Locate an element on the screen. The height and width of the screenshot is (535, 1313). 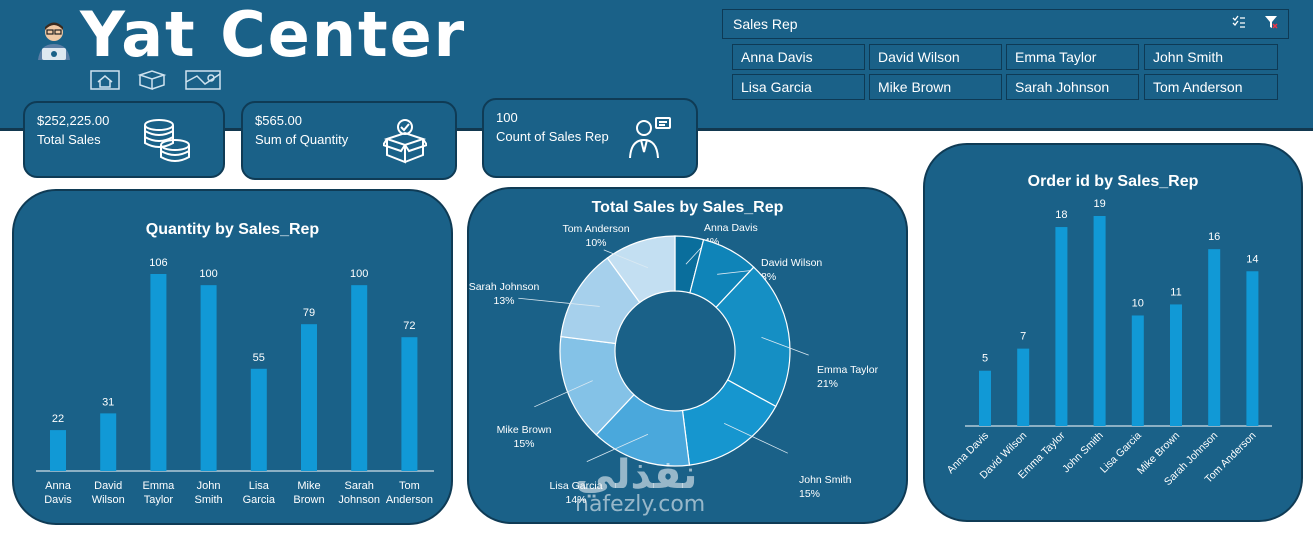
map-page-icon is located at coordinates (203, 80).